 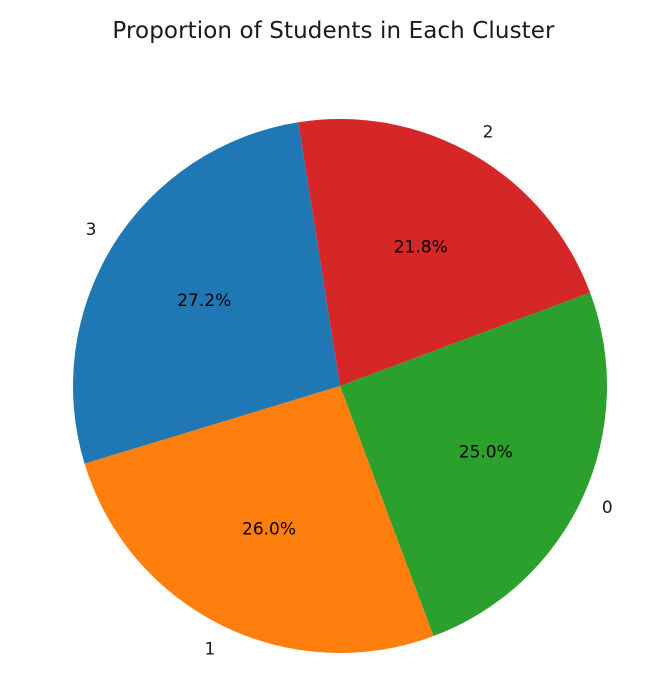 I want to click on category-label-3: 3, so click(x=91, y=230).